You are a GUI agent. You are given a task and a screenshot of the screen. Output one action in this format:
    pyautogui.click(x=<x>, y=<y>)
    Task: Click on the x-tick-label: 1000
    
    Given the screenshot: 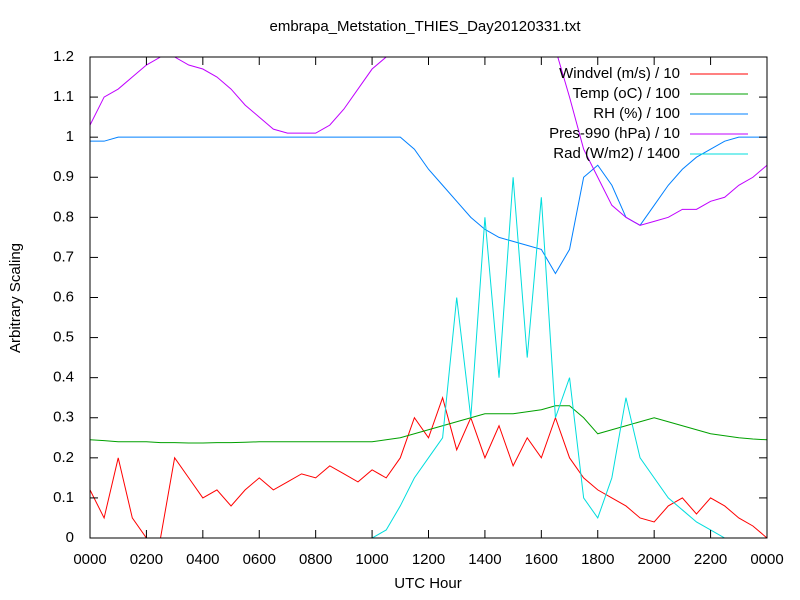 What is the action you would take?
    pyautogui.click(x=371, y=559)
    